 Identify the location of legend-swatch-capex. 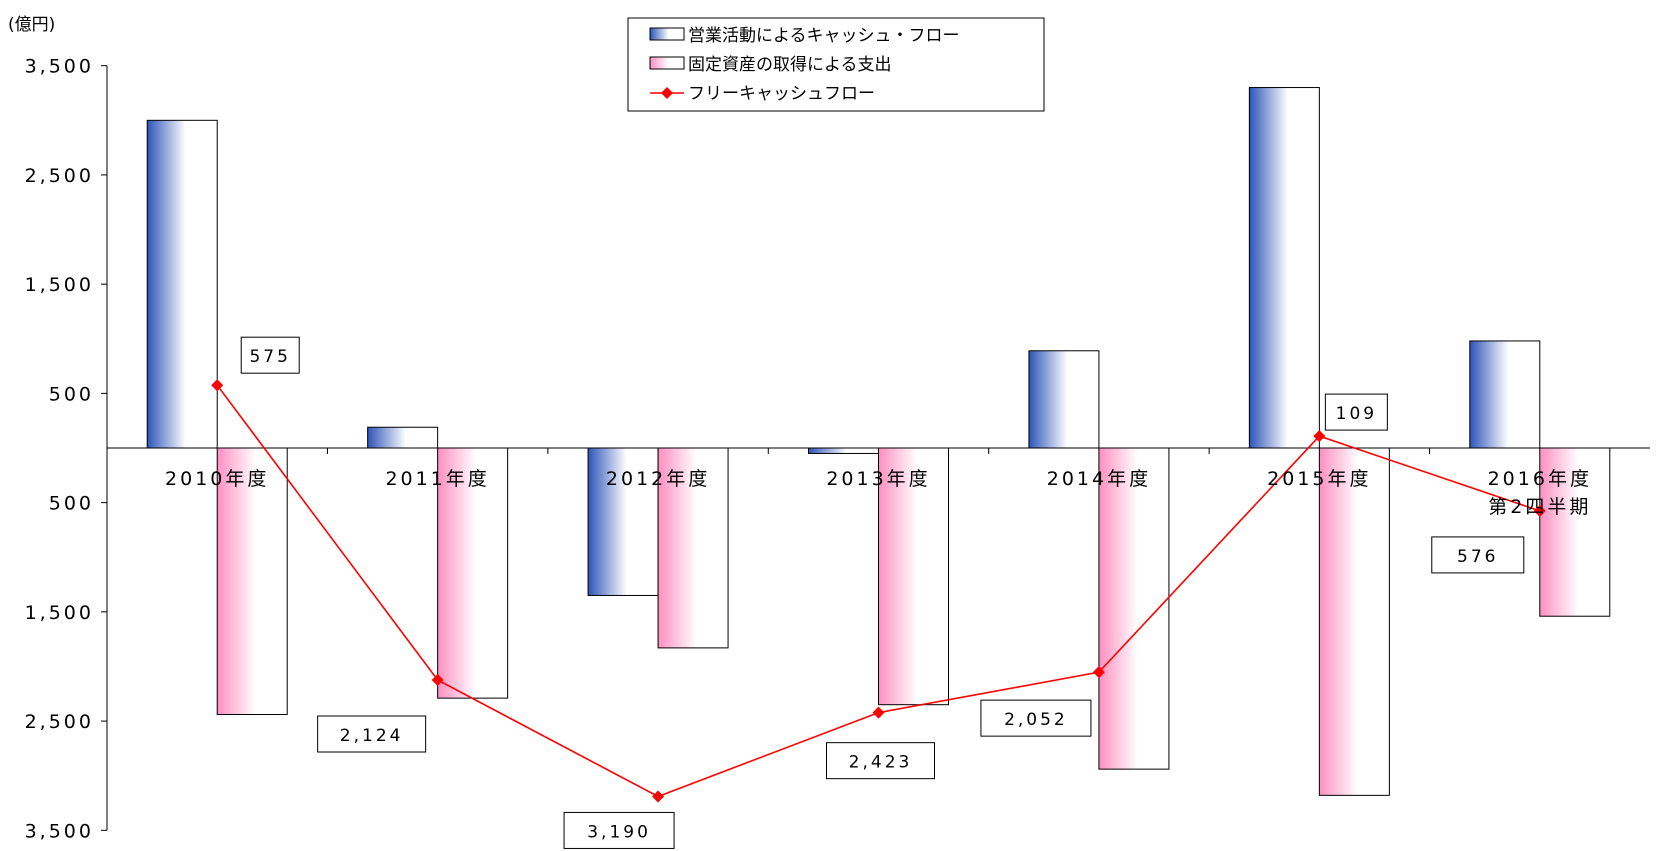
(667, 63).